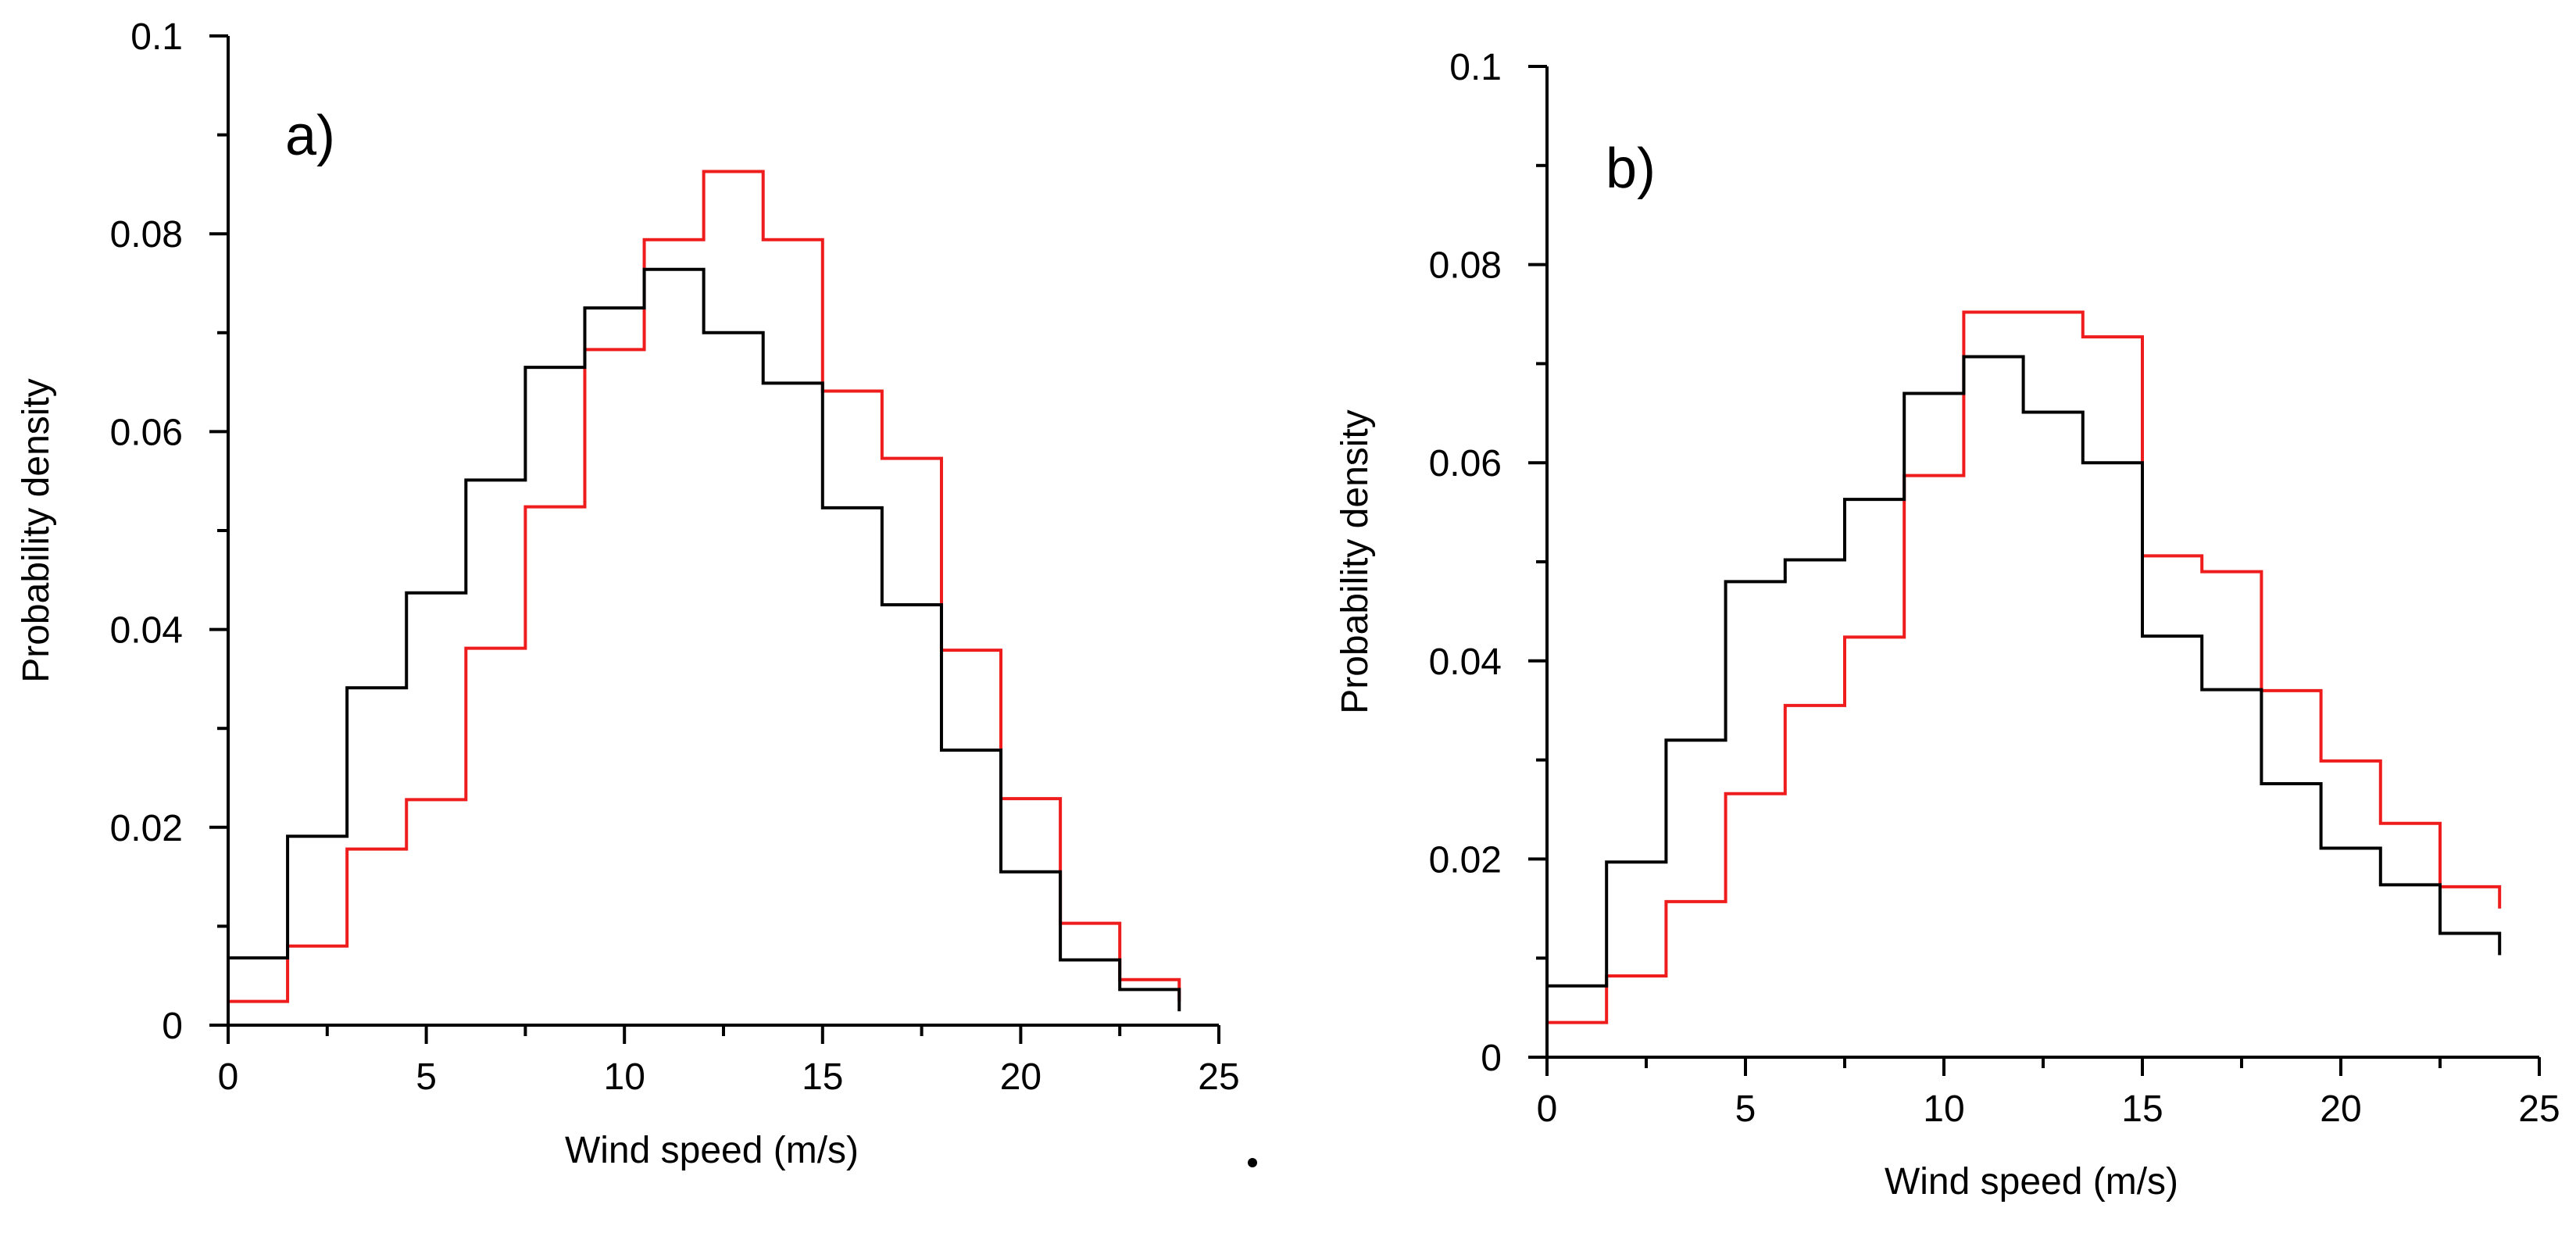 Image resolution: width=2576 pixels, height=1233 pixels. Describe the element at coordinates (1253, 1162) in the screenshot. I see `stray-dot` at that location.